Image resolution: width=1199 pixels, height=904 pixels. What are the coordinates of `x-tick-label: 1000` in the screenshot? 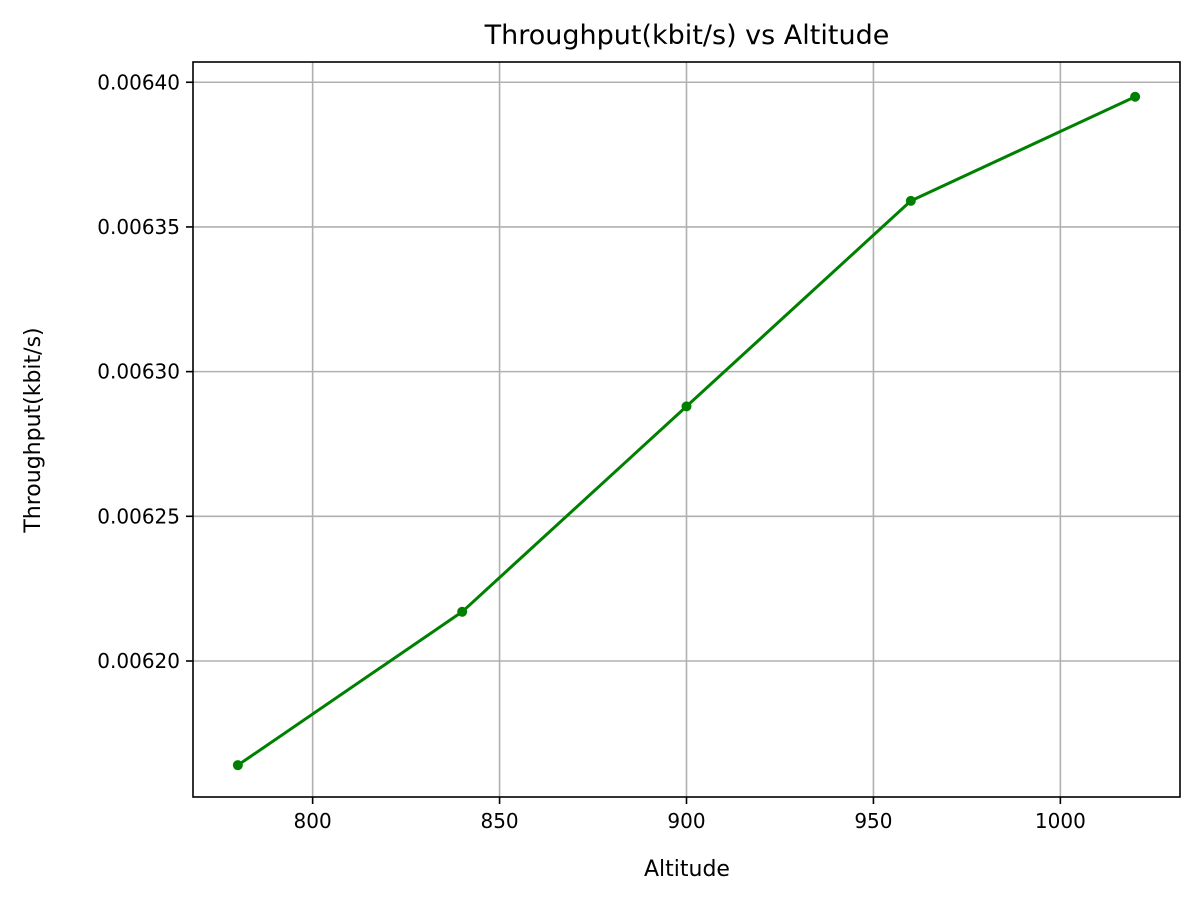 It's located at (1060, 821).